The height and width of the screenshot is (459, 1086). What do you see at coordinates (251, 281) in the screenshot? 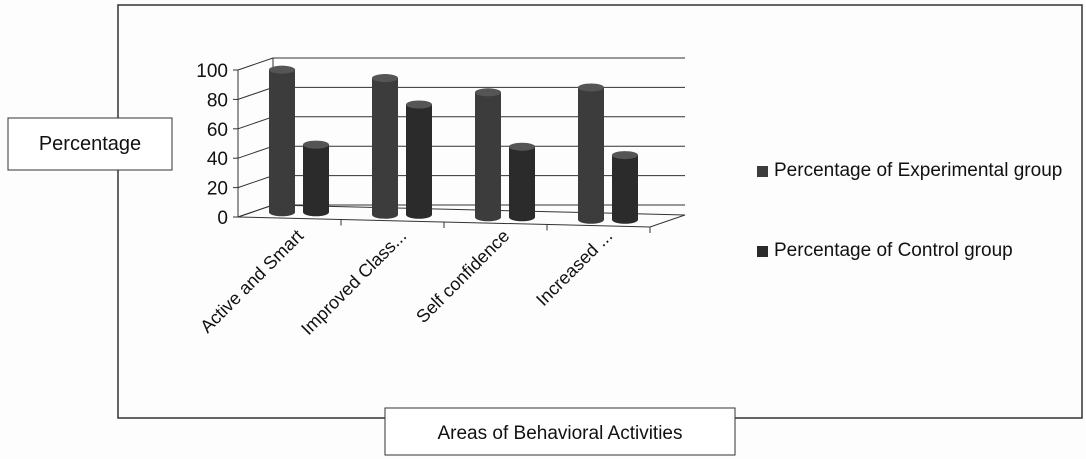
I see `x-tick-label: Active and Smart` at bounding box center [251, 281].